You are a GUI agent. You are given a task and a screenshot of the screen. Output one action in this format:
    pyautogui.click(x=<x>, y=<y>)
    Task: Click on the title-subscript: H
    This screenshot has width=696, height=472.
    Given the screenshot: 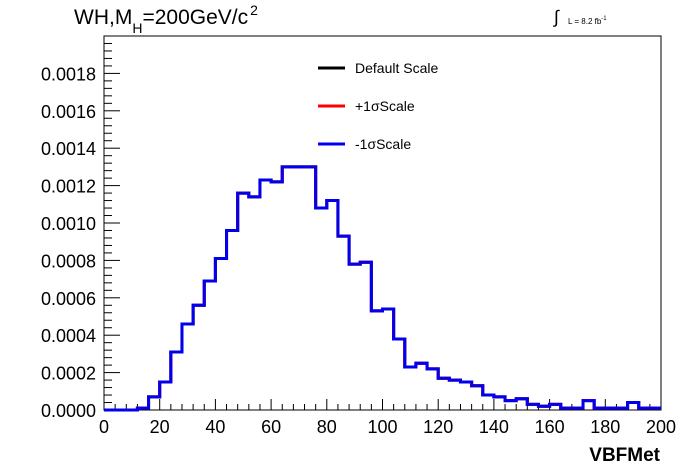 What is the action you would take?
    pyautogui.click(x=137, y=28)
    